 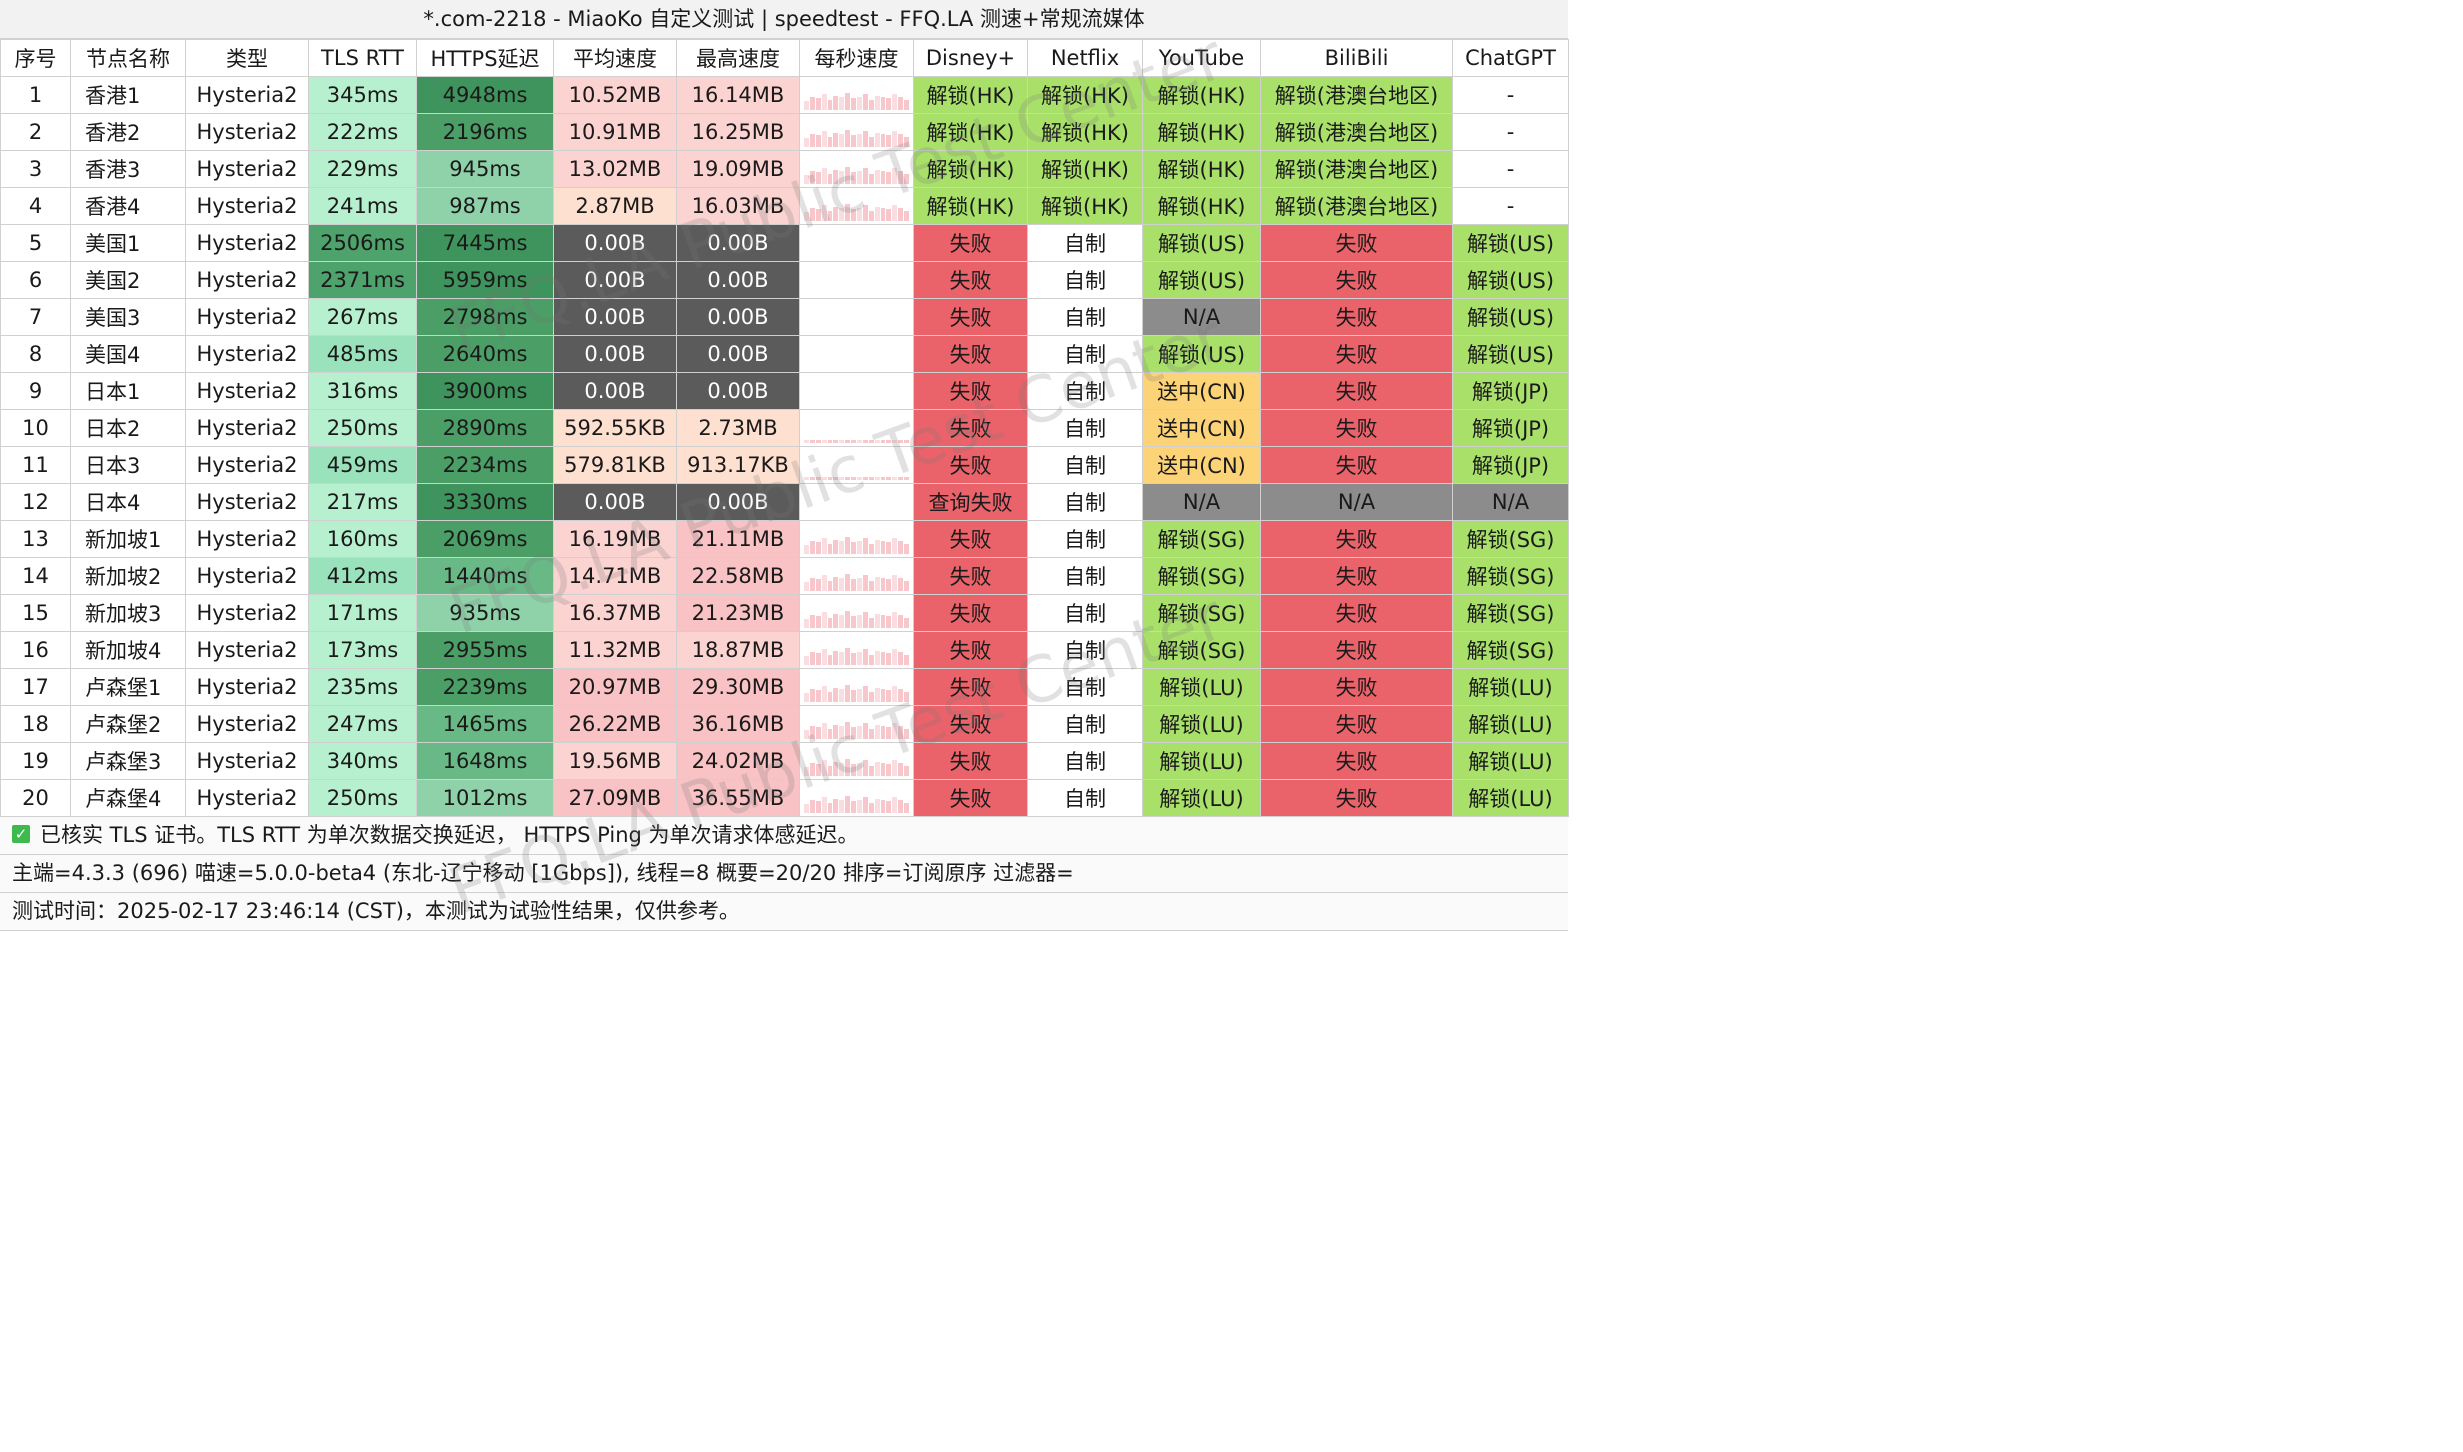 What do you see at coordinates (35, 761) in the screenshot?
I see `cell-no: 19` at bounding box center [35, 761].